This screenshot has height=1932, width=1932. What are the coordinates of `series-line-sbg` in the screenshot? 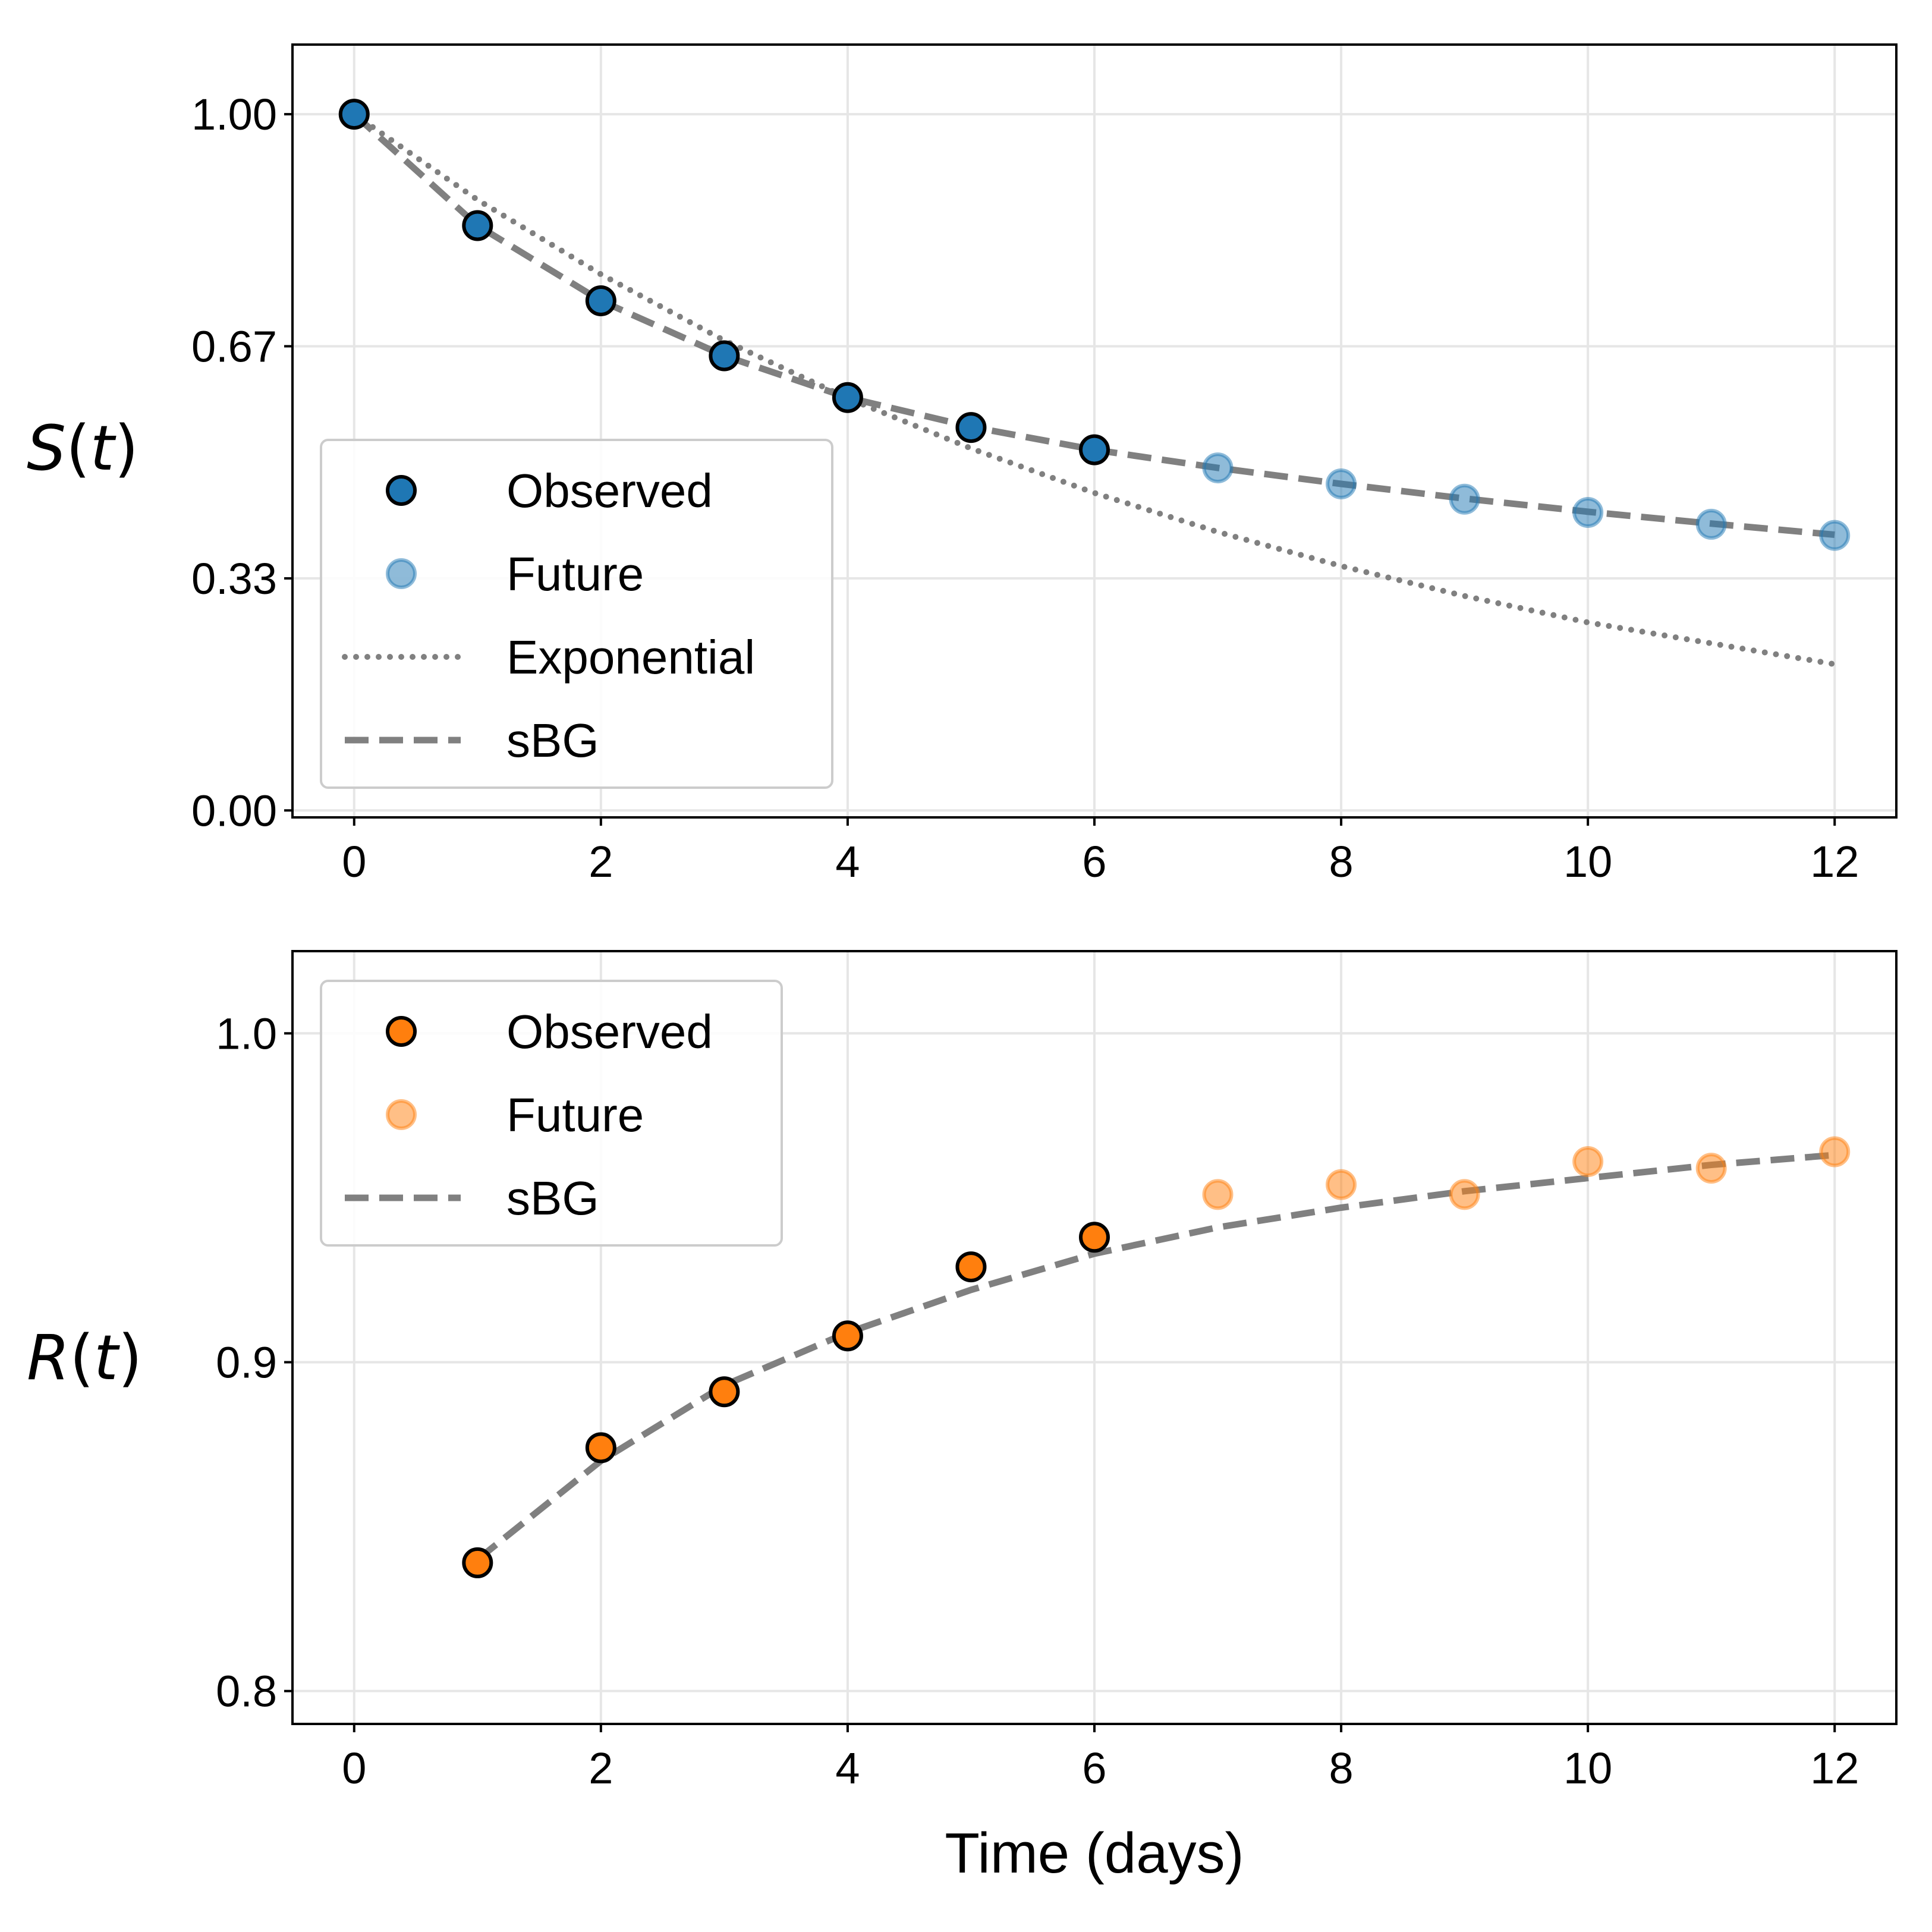 It's located at (1155, 1356).